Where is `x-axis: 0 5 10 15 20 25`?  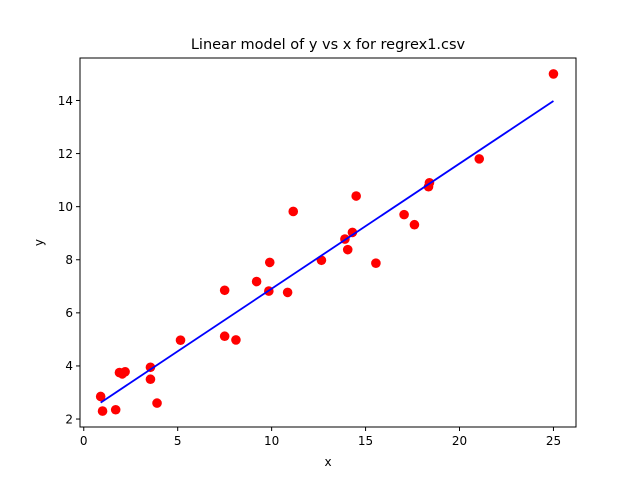 x-axis: 0 5 10 15 20 25 is located at coordinates (320, 437).